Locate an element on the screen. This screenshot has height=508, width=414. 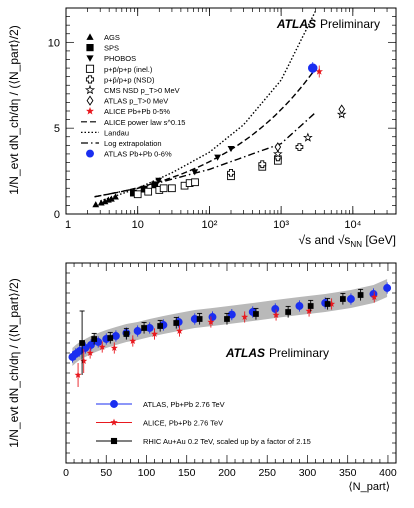
x-axis-label: ⟨N_part⟩ is located at coordinates (369, 487).